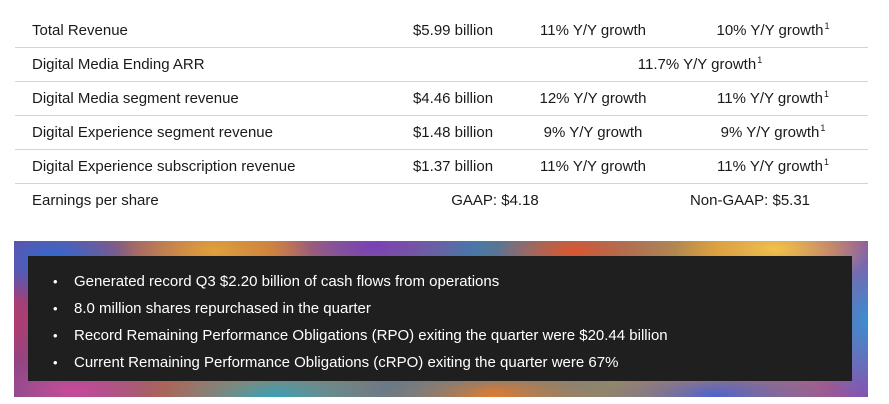  Describe the element at coordinates (750, 200) in the screenshot. I see `eps-non-gaap: Non-GAAP: $5.31` at that location.